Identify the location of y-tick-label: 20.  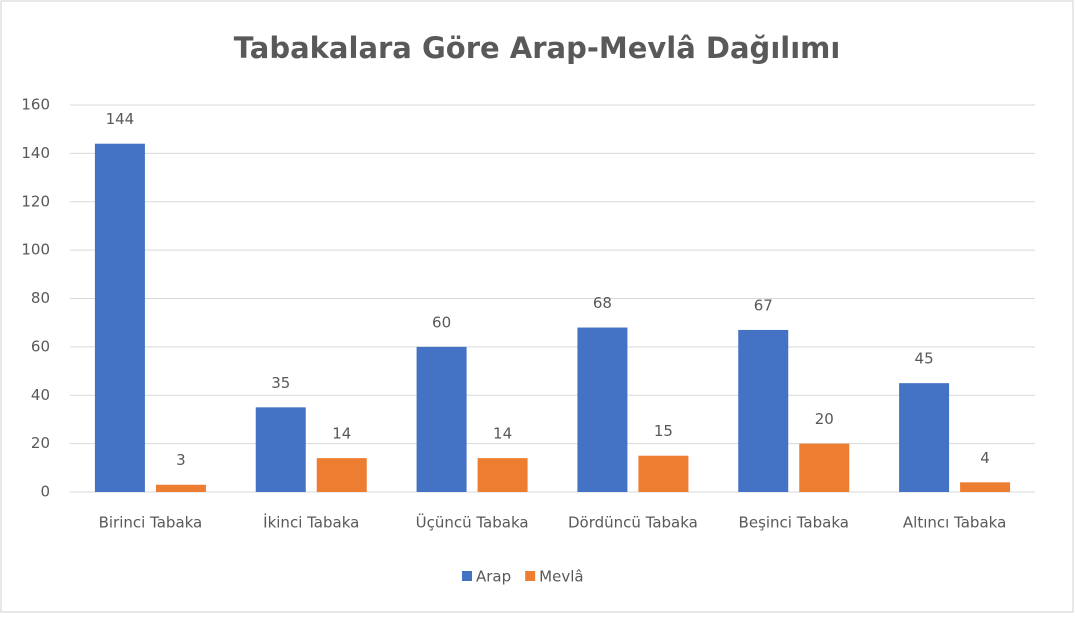
(40, 443).